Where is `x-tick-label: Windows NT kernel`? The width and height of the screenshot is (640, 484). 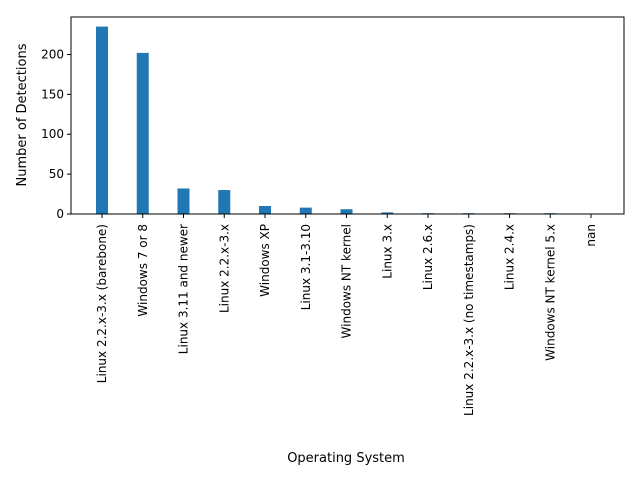
x-tick-label: Windows NT kernel is located at coordinates (347, 281).